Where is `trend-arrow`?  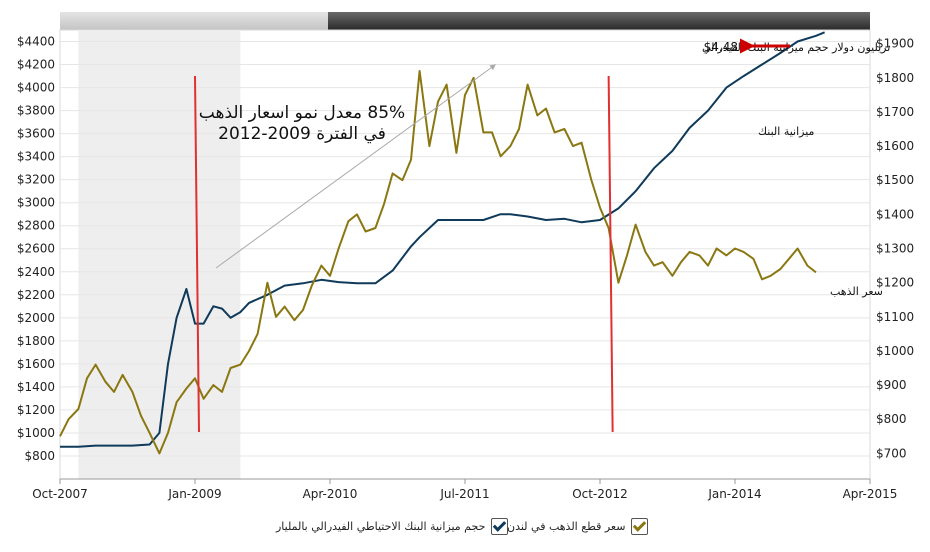 trend-arrow is located at coordinates (355, 166).